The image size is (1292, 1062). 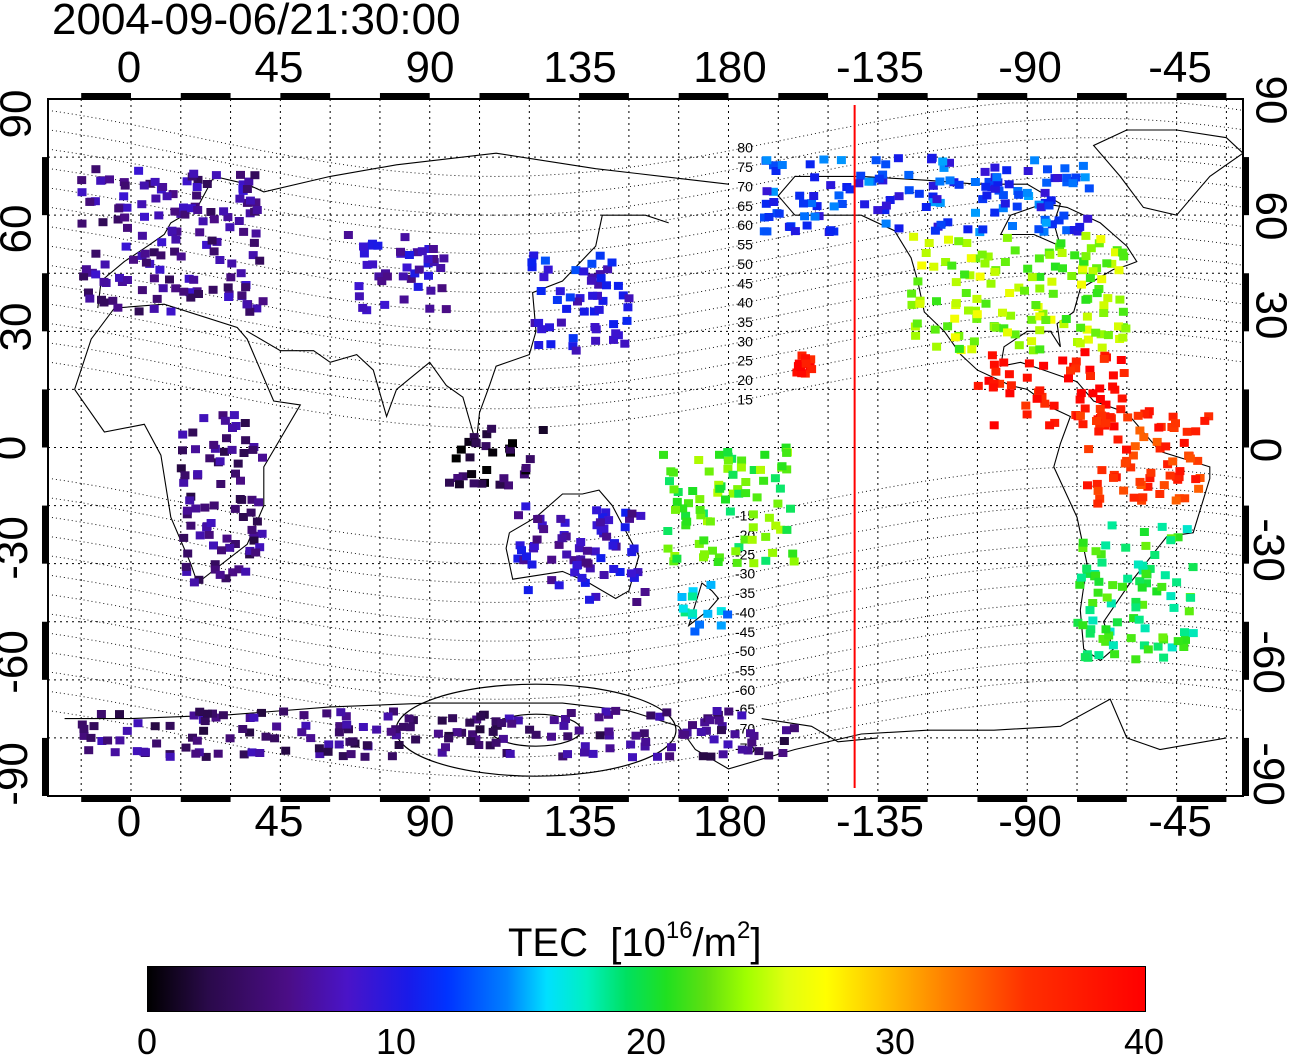 What do you see at coordinates (430, 67) in the screenshot?
I see `top-x-tick: 90` at bounding box center [430, 67].